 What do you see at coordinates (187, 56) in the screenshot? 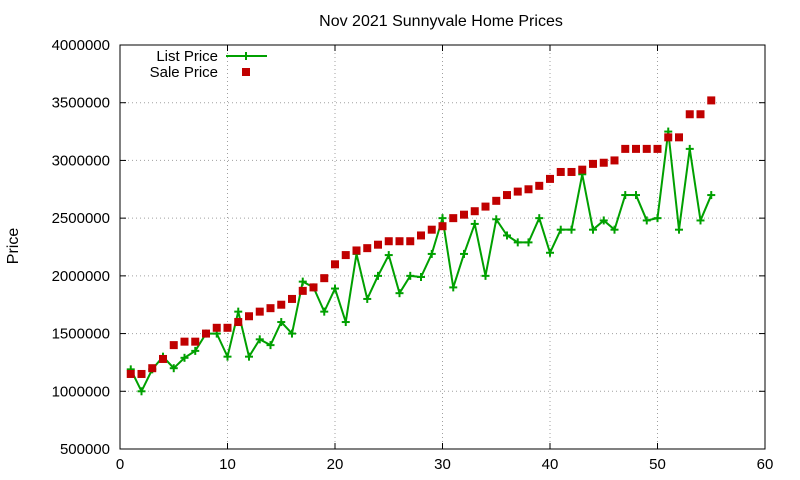
I see `legend-label: List Price` at bounding box center [187, 56].